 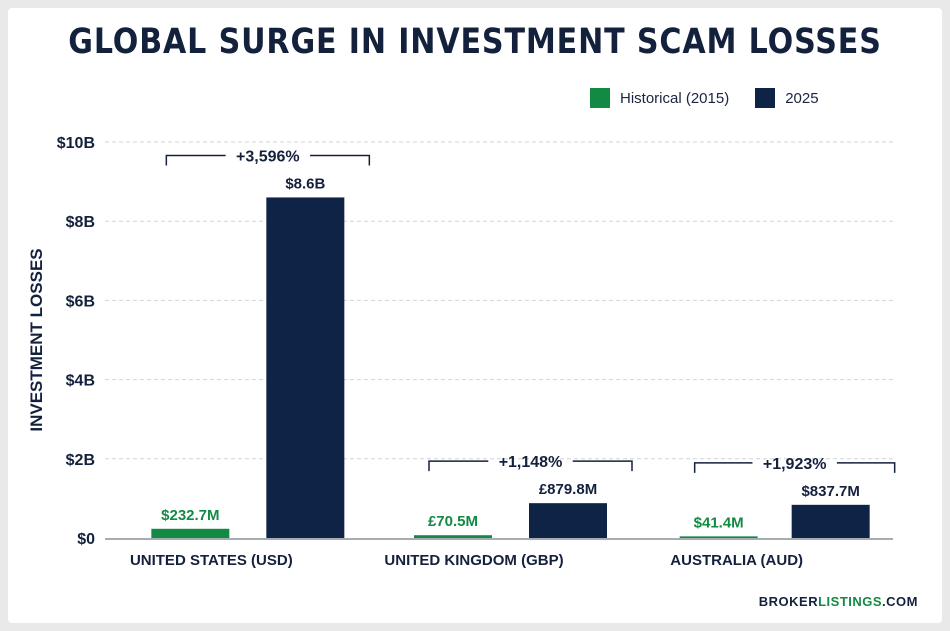 I want to click on x-tick-label: UNITED STATES (USD), so click(x=211, y=560).